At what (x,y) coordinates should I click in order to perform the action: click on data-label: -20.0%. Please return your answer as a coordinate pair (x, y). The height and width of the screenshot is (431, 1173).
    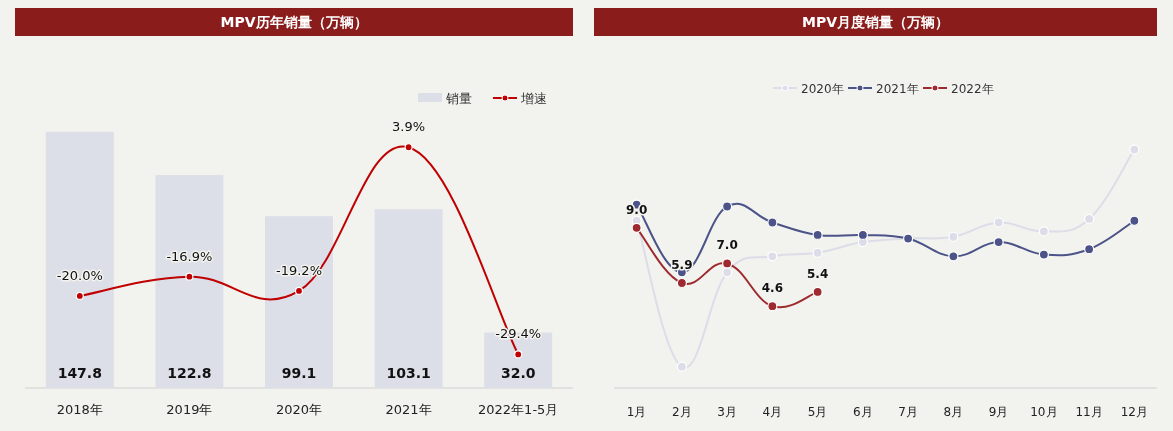
    Looking at the image, I should click on (79, 275).